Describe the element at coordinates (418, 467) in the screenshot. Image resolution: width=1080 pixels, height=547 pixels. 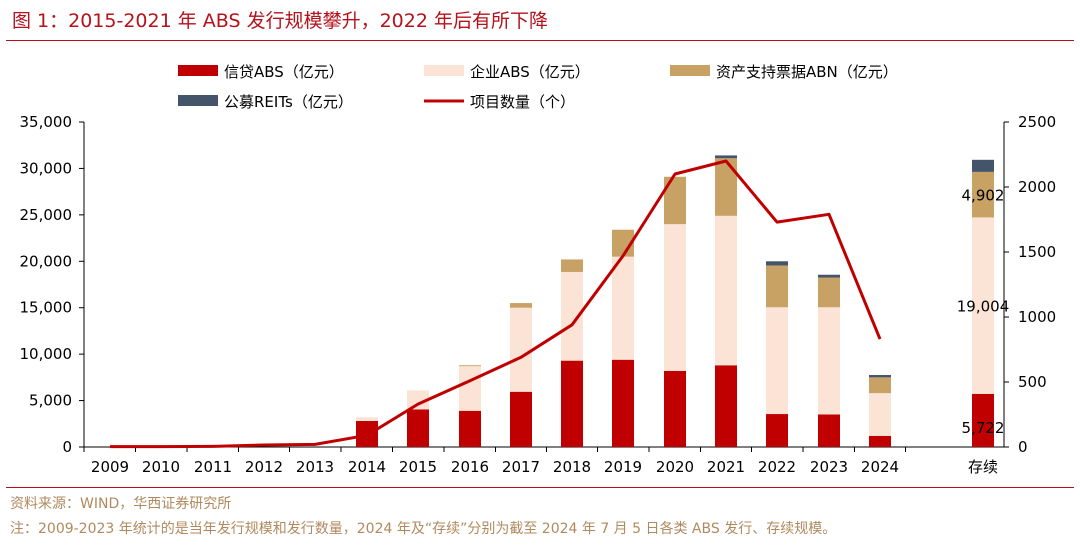
I see `x-tick-label: 2015` at that location.